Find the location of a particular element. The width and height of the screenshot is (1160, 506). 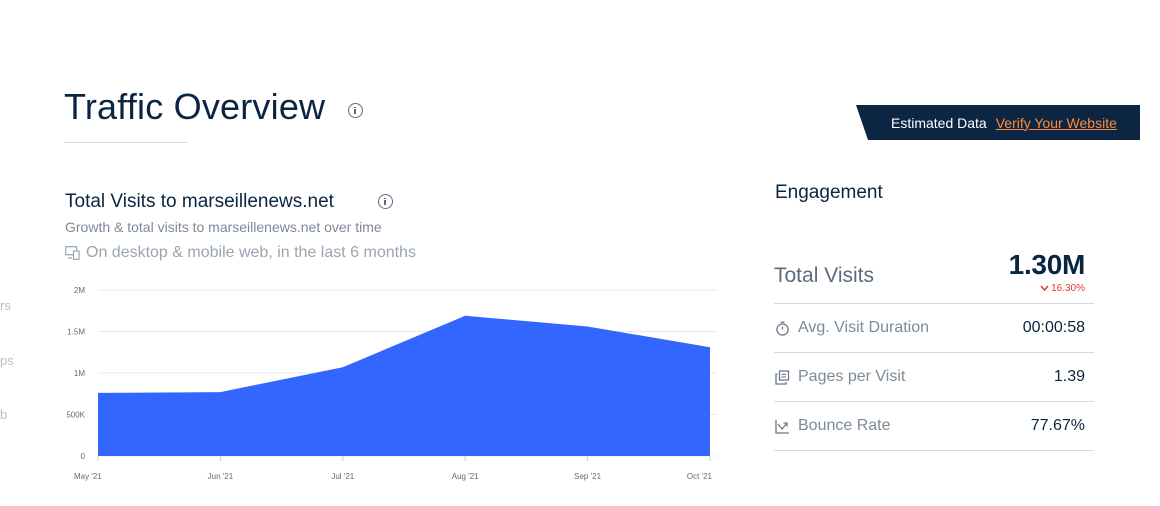

bounce-icon is located at coordinates (782, 426).